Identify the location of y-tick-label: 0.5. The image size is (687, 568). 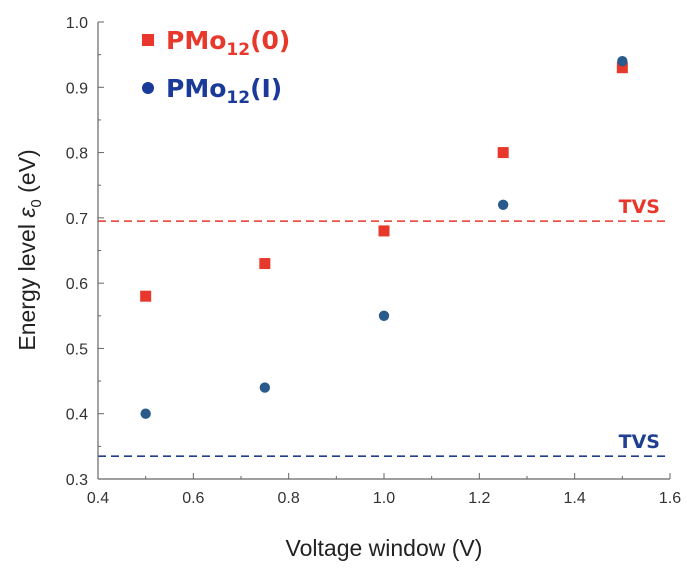
(77, 349).